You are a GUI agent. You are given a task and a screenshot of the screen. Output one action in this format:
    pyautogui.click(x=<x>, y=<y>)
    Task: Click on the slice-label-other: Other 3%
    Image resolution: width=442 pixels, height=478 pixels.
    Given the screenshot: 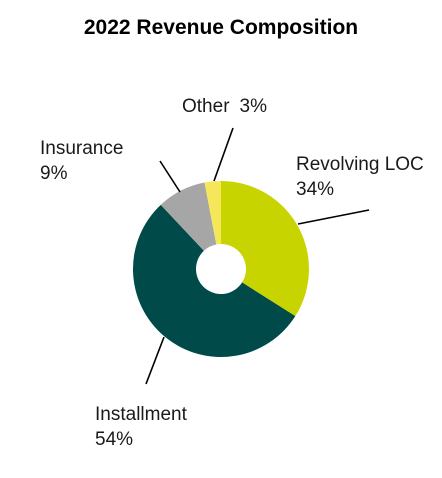 What is the action you would take?
    pyautogui.click(x=224, y=106)
    